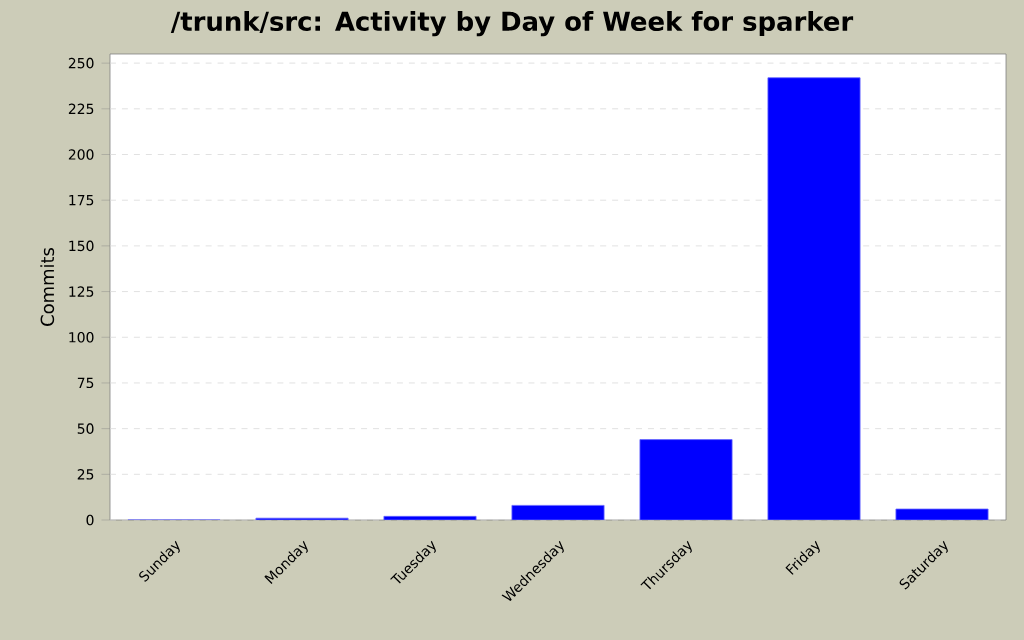  I want to click on chart-title: /trunk/src: Activity by Day of Week for sparker, so click(512, 24).